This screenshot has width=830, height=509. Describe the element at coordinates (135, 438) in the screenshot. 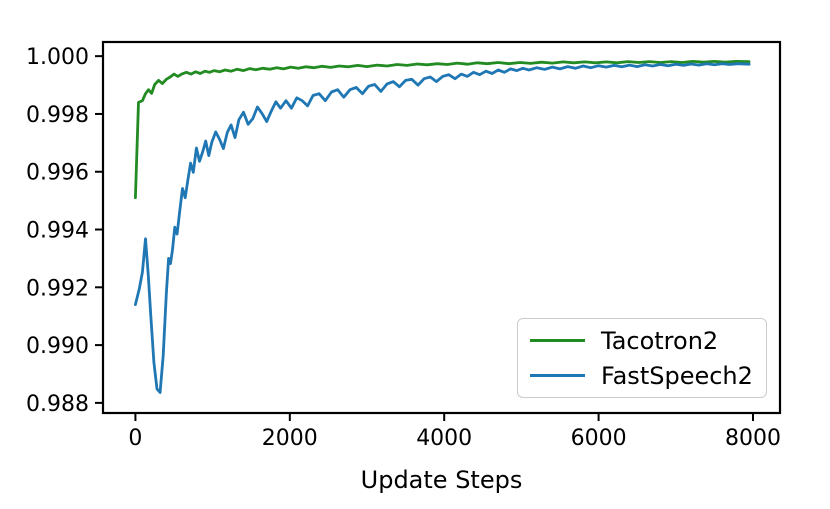

I see `x-tick-label: 0` at that location.